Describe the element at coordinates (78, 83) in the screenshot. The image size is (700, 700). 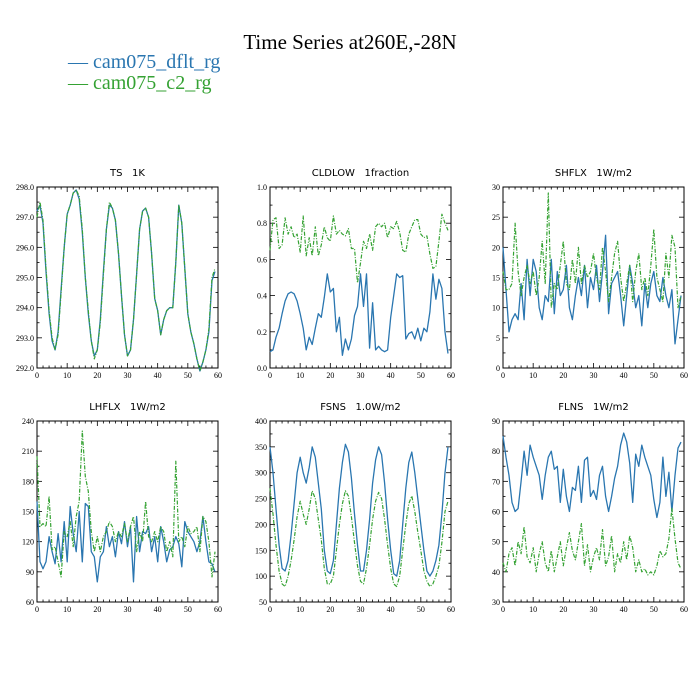
I see `legend-dash-c2: —` at that location.